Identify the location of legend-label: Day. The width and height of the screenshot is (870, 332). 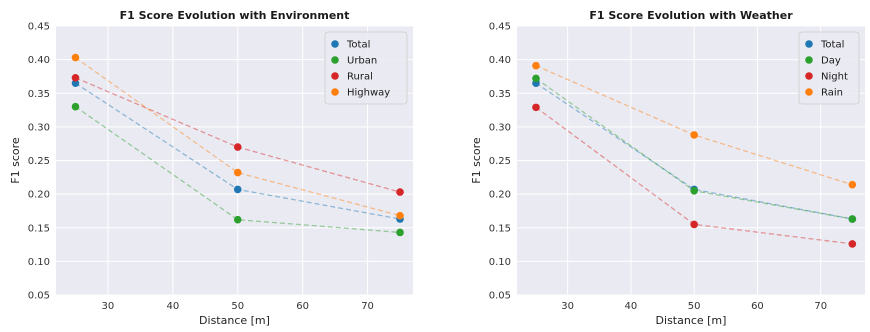
(831, 61).